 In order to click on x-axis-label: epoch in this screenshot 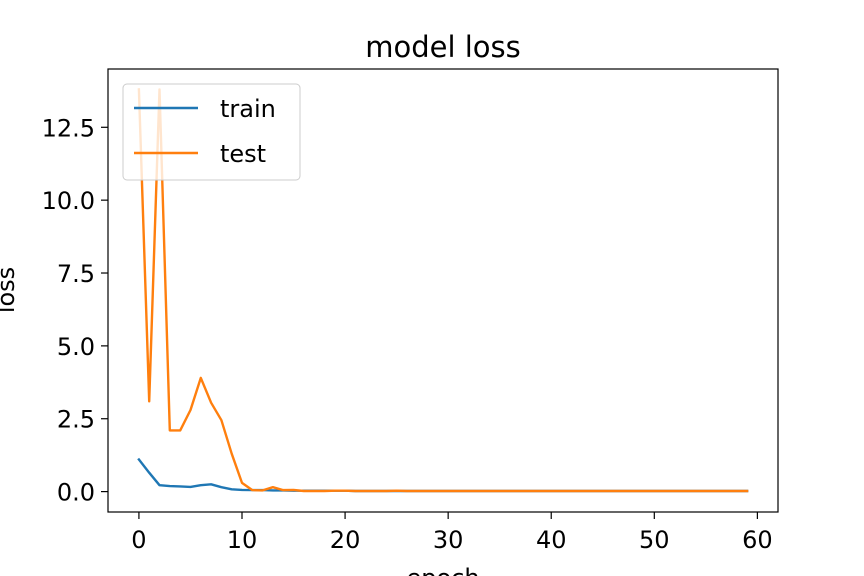, I will do `click(442, 570)`.